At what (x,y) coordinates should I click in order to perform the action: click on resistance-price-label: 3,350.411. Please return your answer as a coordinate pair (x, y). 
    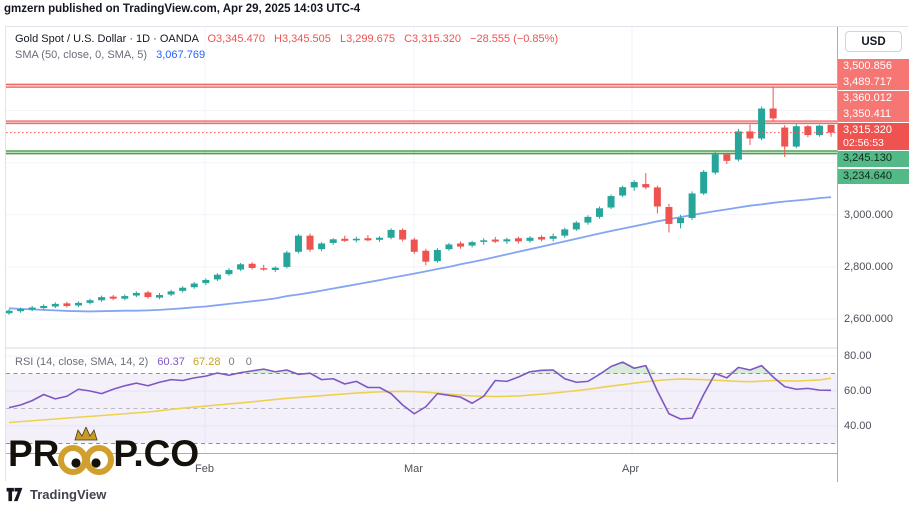
    Looking at the image, I should click on (873, 114).